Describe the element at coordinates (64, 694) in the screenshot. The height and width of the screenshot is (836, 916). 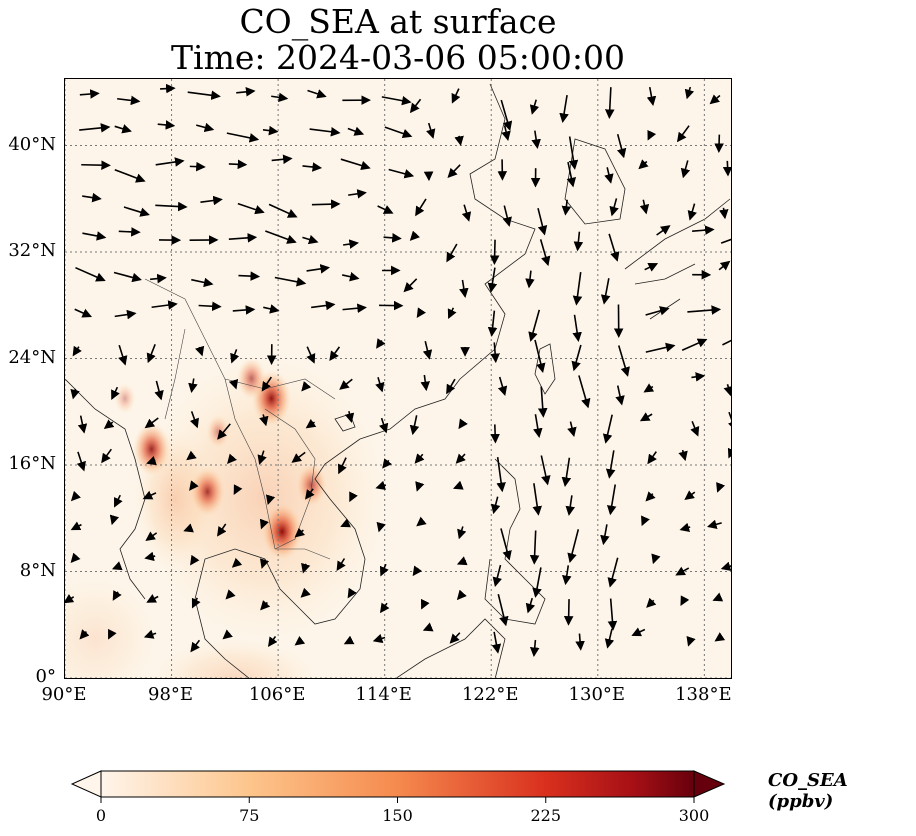
I see `lon-tick-label: 90°E` at that location.